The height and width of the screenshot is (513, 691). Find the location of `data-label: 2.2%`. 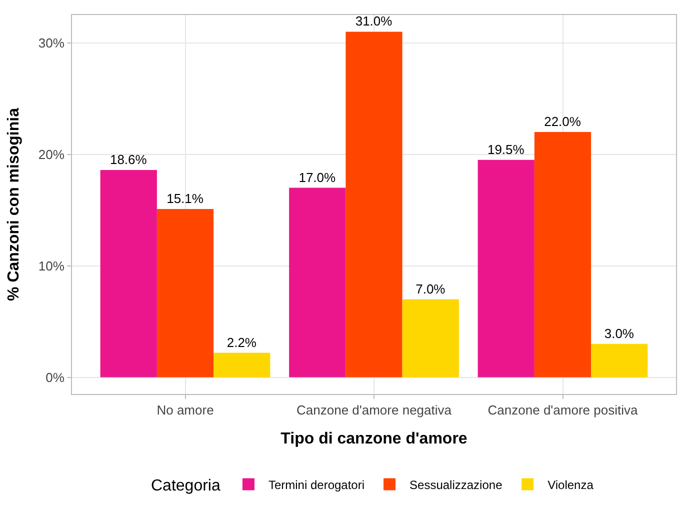

data-label: 2.2% is located at coordinates (241, 342).